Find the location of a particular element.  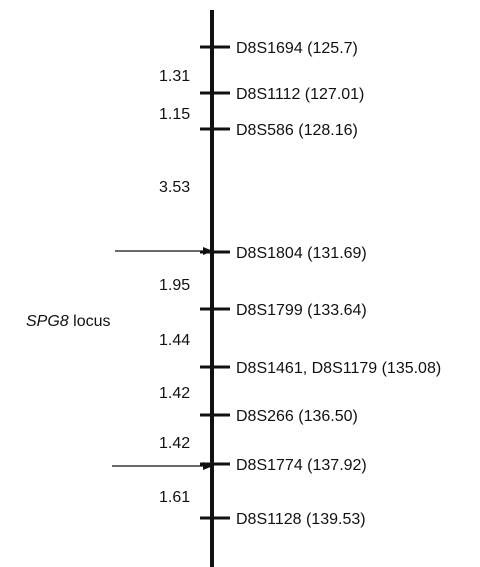

locus-name: SPG8 is located at coordinates (47, 321).